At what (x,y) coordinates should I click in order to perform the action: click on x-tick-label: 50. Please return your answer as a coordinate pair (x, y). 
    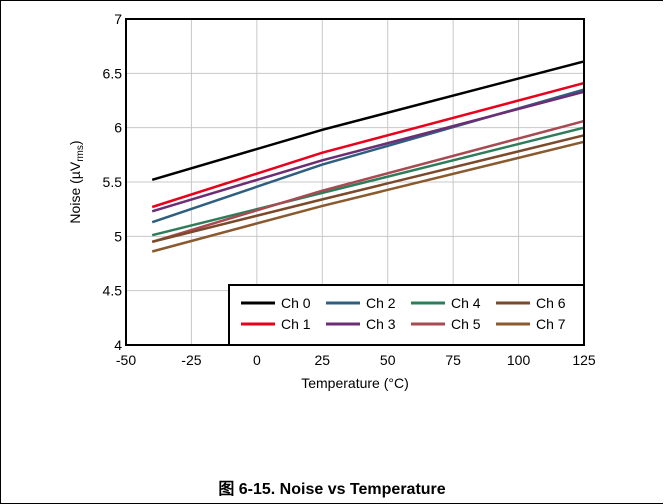
    Looking at the image, I should click on (388, 360).